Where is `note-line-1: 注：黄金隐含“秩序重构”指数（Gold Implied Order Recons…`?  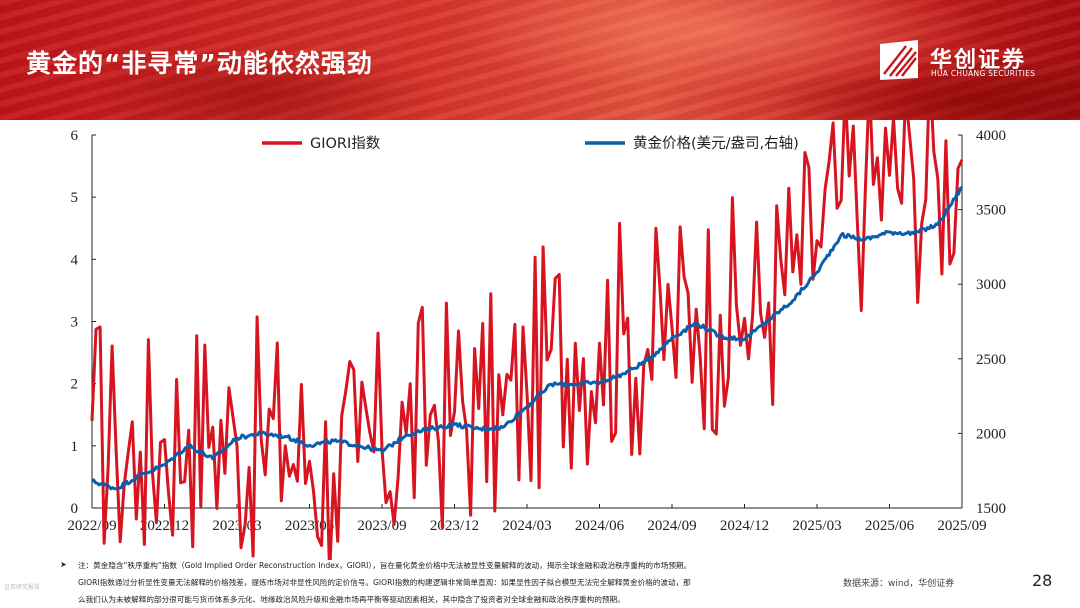 note-line-1: 注：黄金隐含“秩序重构”指数（Gold Implied Order Recons… is located at coordinates (385, 565).